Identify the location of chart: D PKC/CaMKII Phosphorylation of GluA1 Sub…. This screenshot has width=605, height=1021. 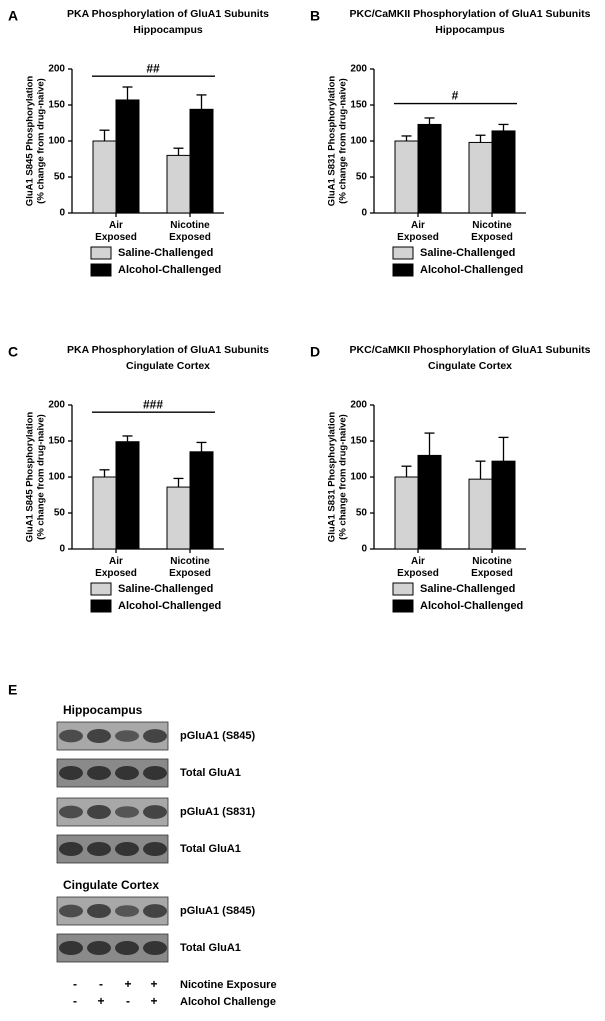
(450, 478).